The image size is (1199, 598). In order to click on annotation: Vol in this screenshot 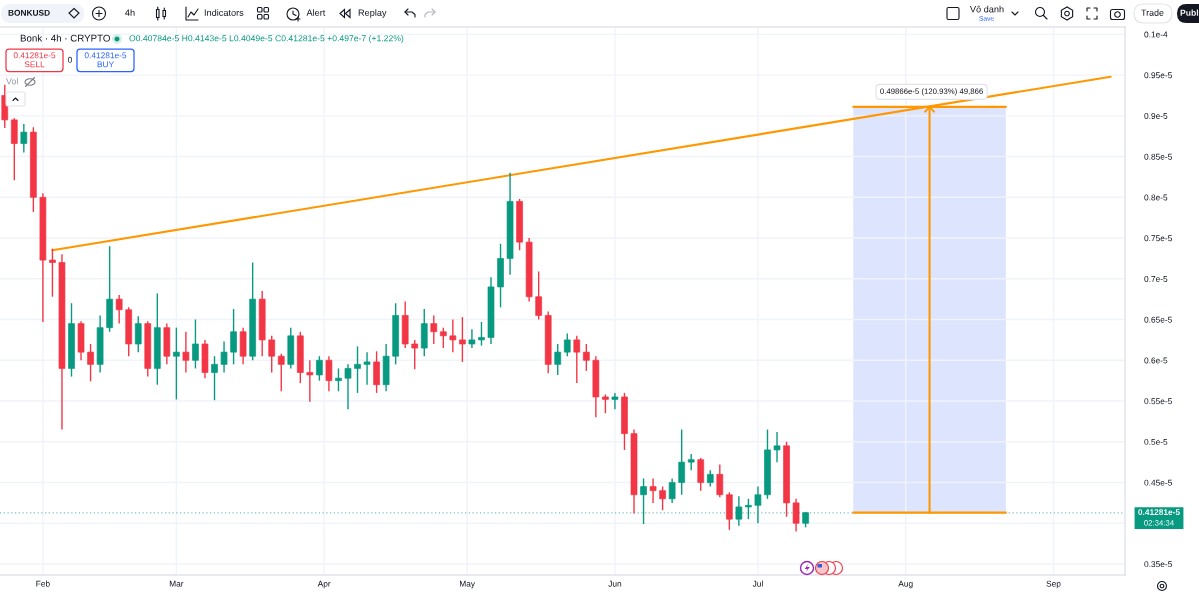, I will do `click(12, 81)`.